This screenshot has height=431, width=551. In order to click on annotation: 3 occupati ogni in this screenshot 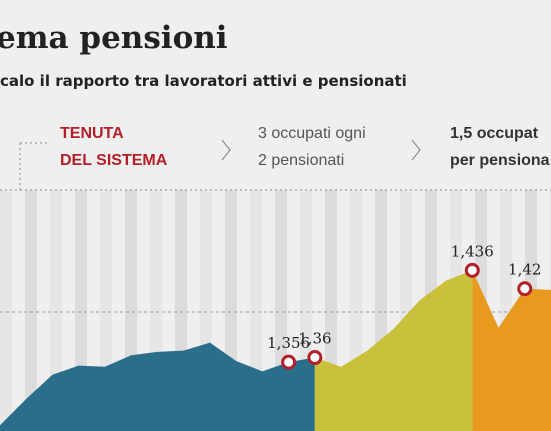, I will do `click(312, 133)`.